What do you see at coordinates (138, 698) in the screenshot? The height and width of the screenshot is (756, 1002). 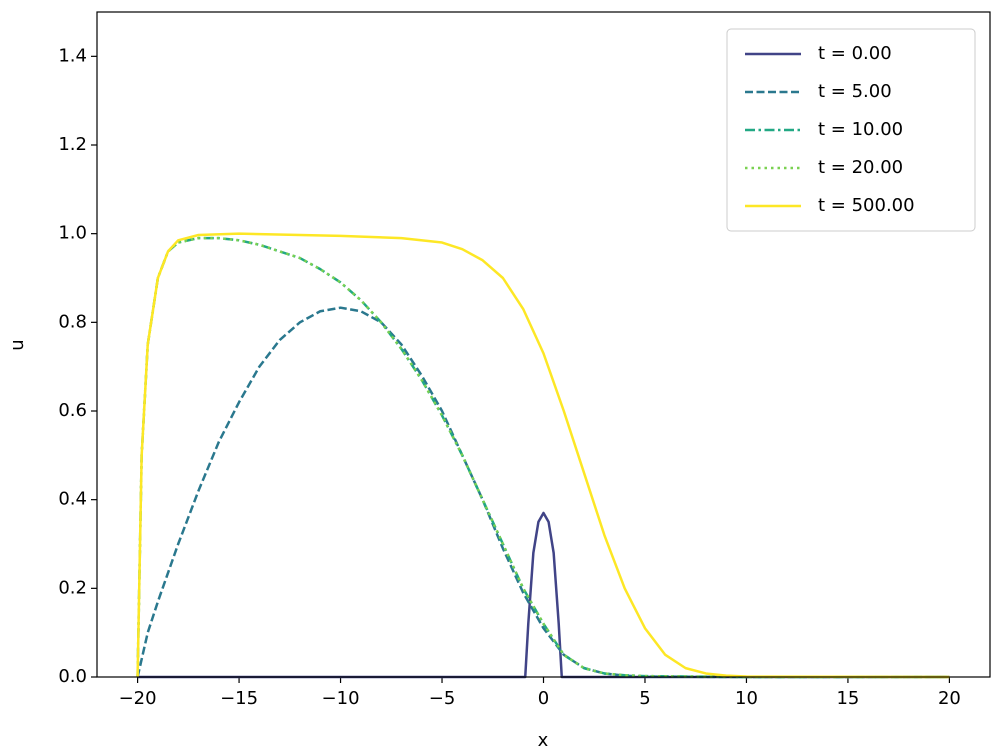 I see `x-tick-label: −20` at bounding box center [138, 698].